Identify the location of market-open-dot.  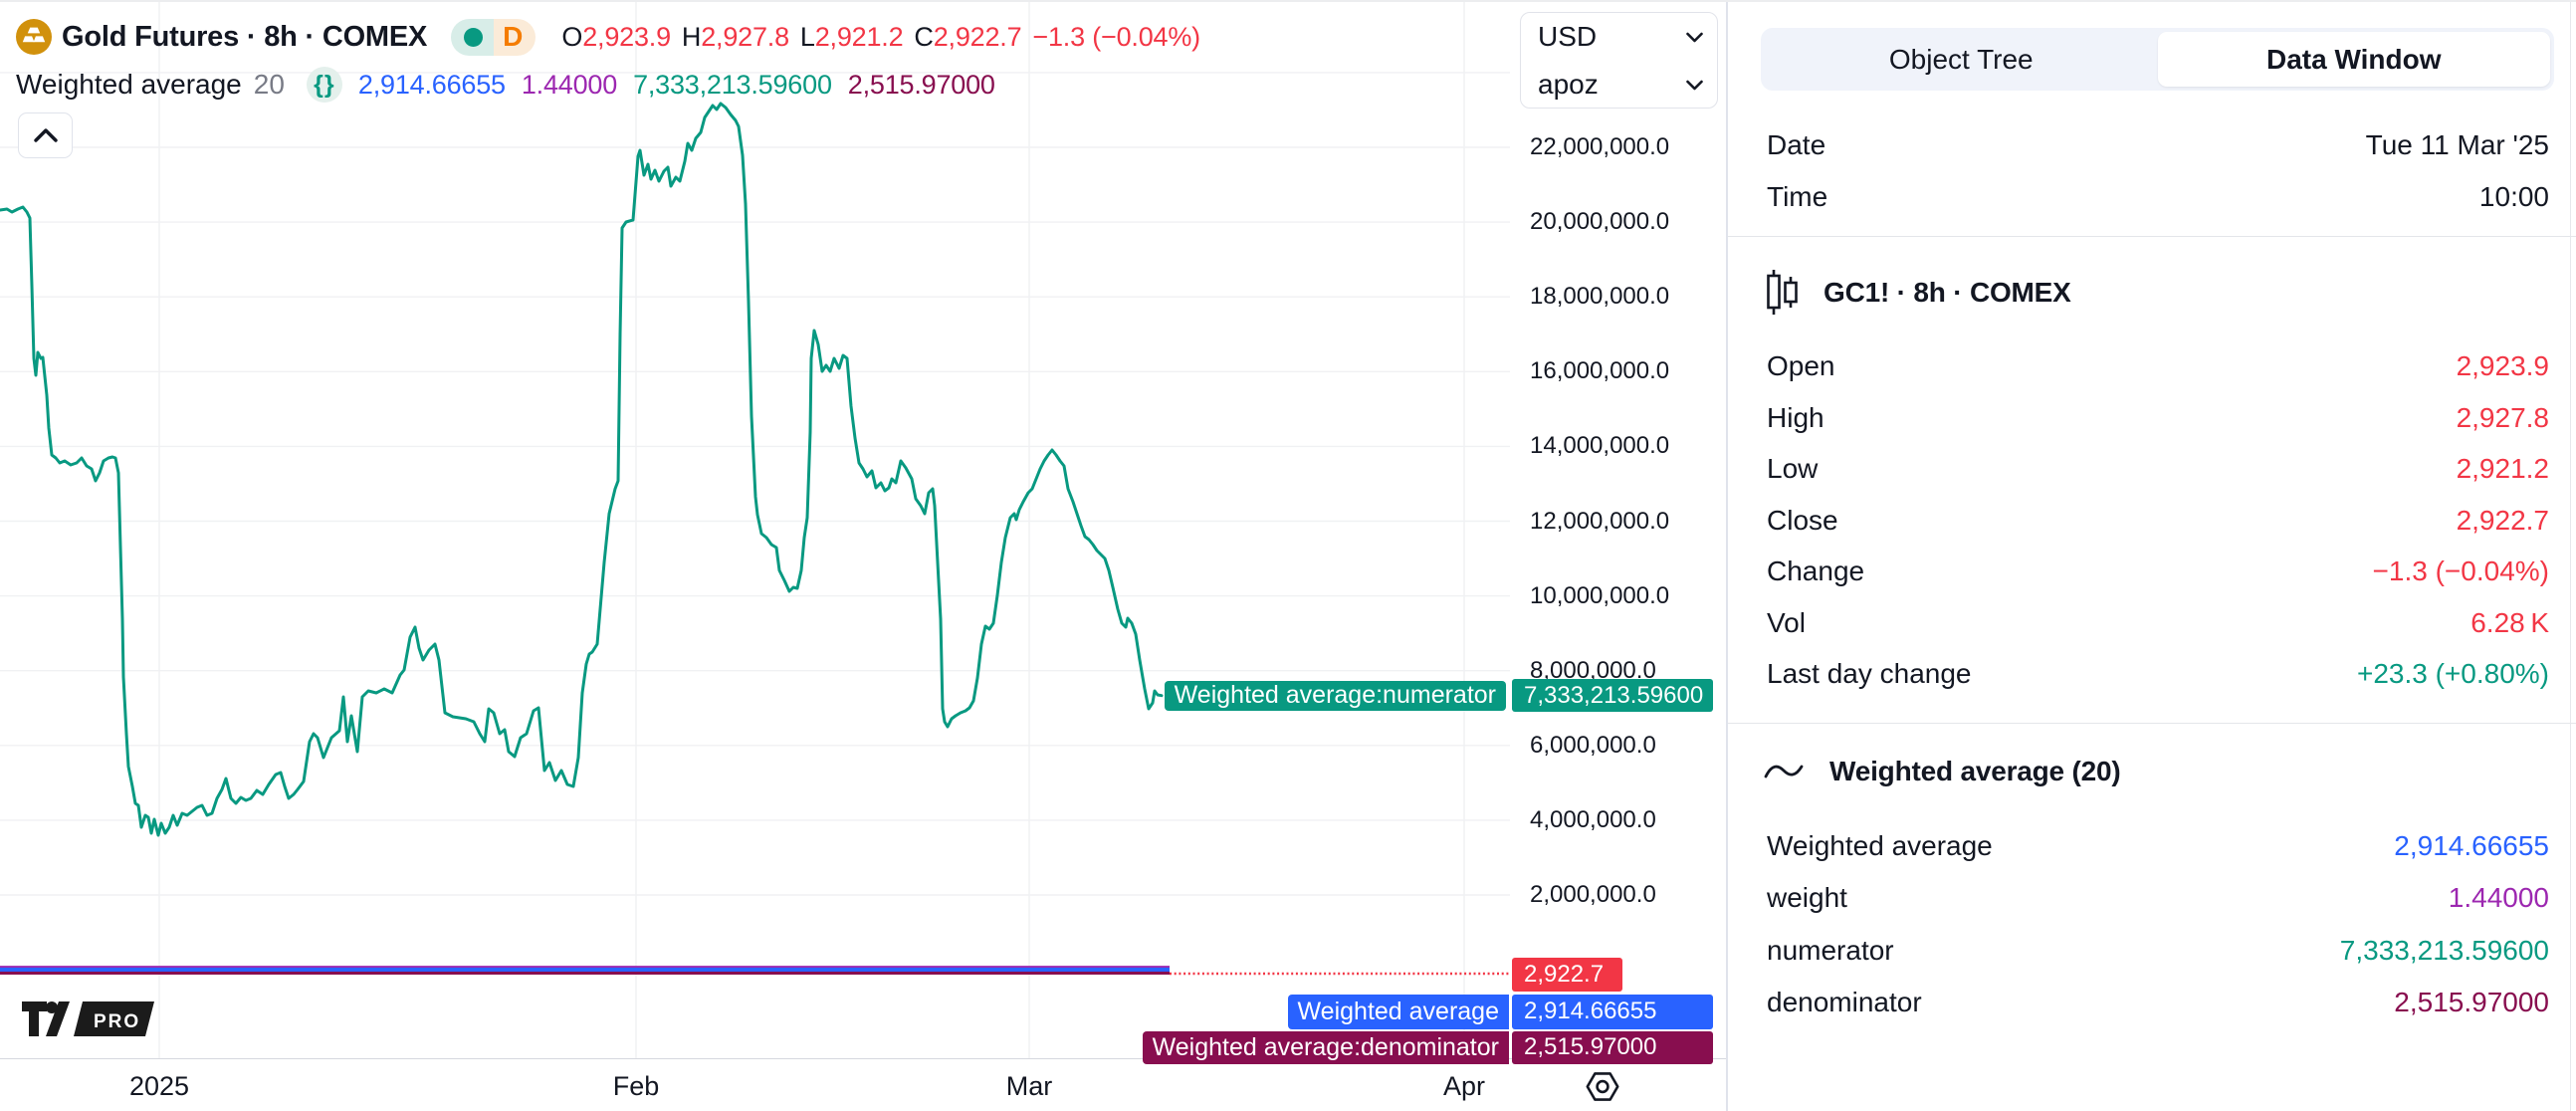
(474, 37).